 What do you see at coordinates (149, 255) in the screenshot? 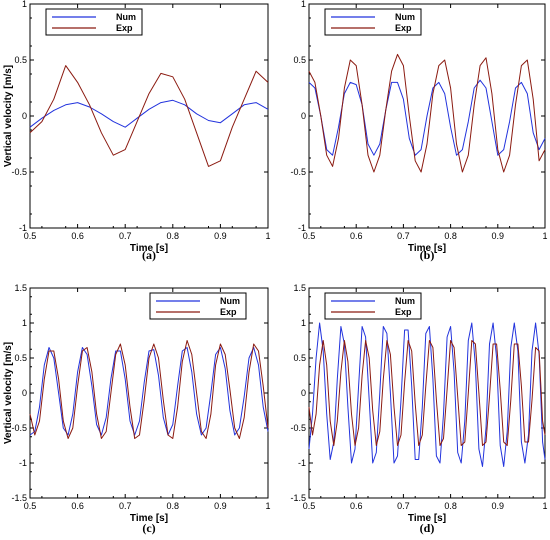
I see `panel-caption: (a)` at bounding box center [149, 255].